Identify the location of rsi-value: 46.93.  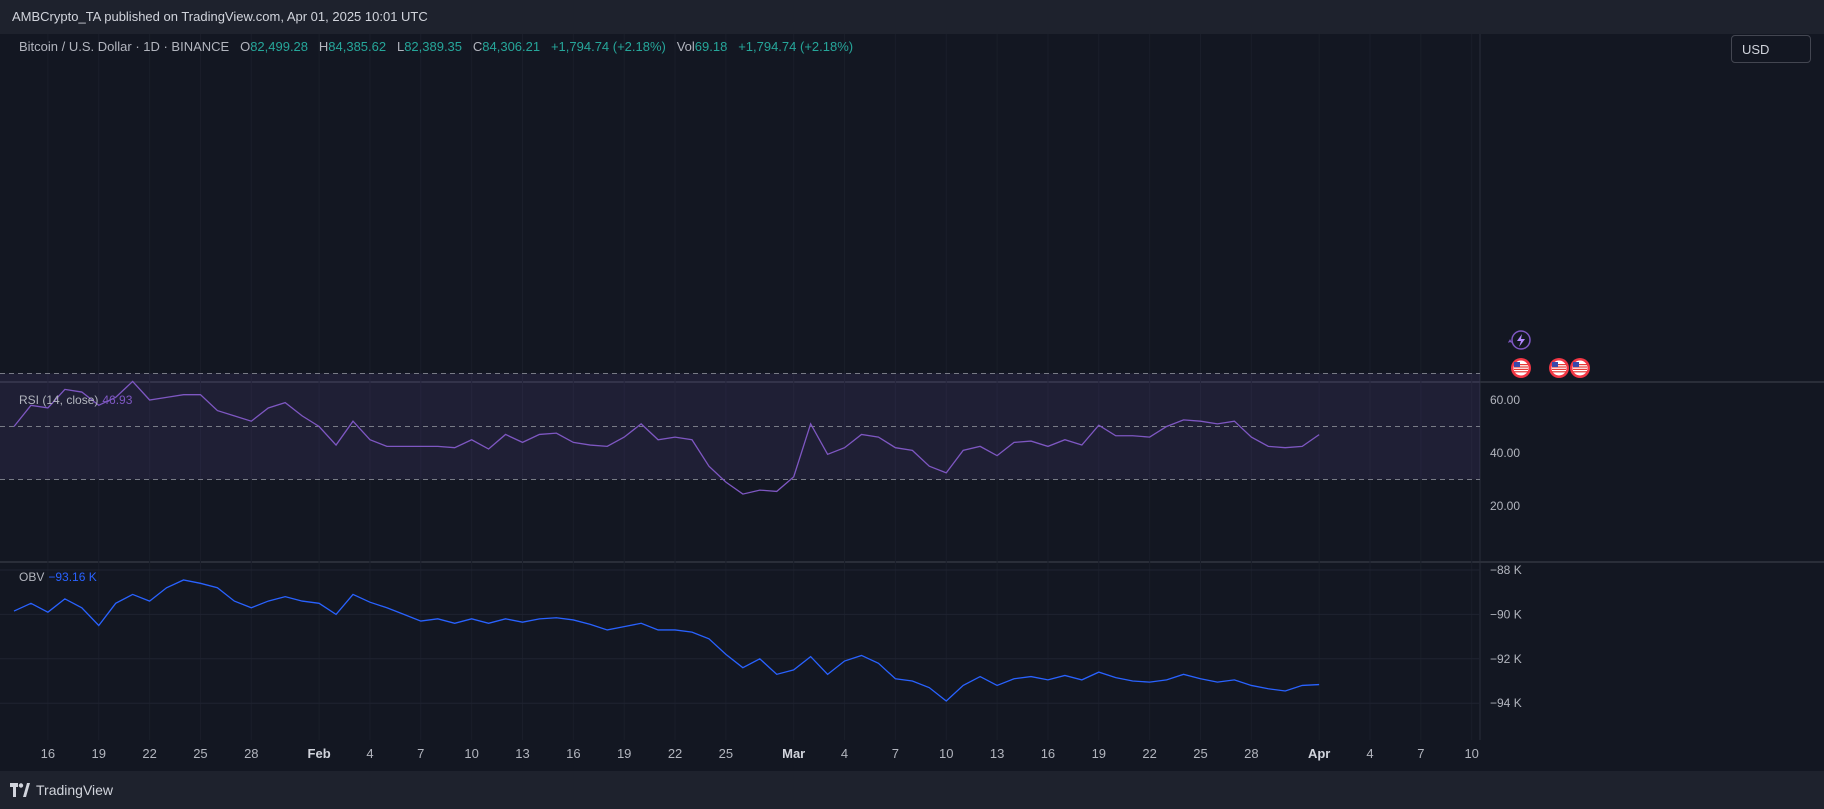
(117, 400).